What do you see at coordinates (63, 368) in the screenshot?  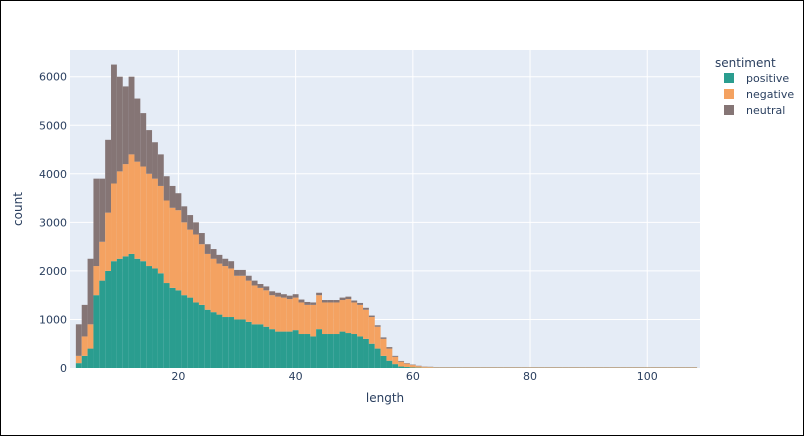 I see `y-tick-label: 0` at bounding box center [63, 368].